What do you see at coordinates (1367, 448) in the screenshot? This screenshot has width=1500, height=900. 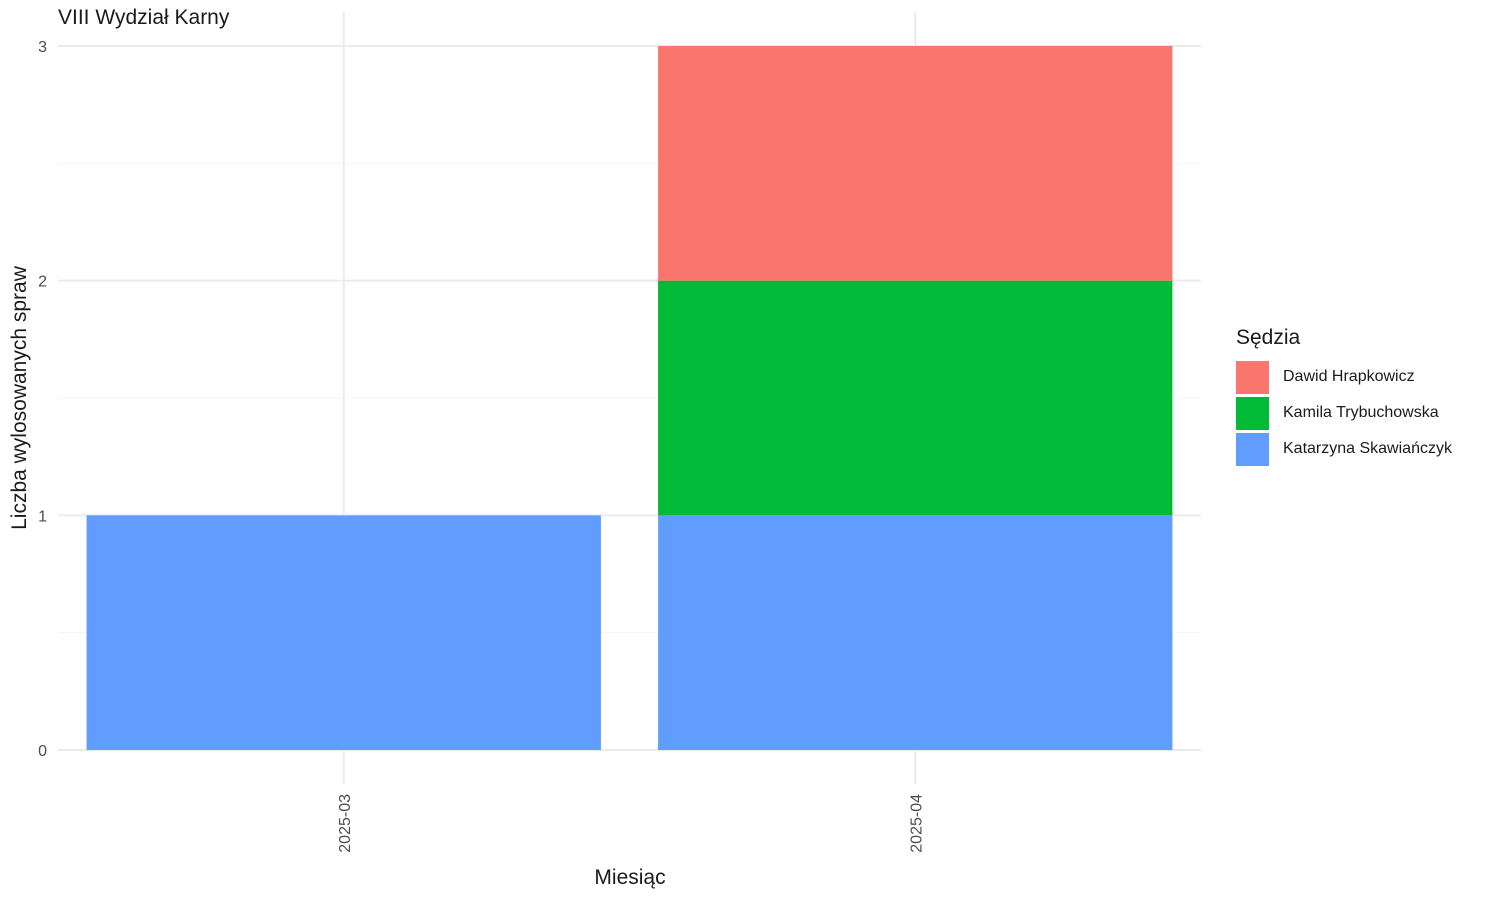 I see `legend-label: Katarzyna Skawiańczyk` at bounding box center [1367, 448].